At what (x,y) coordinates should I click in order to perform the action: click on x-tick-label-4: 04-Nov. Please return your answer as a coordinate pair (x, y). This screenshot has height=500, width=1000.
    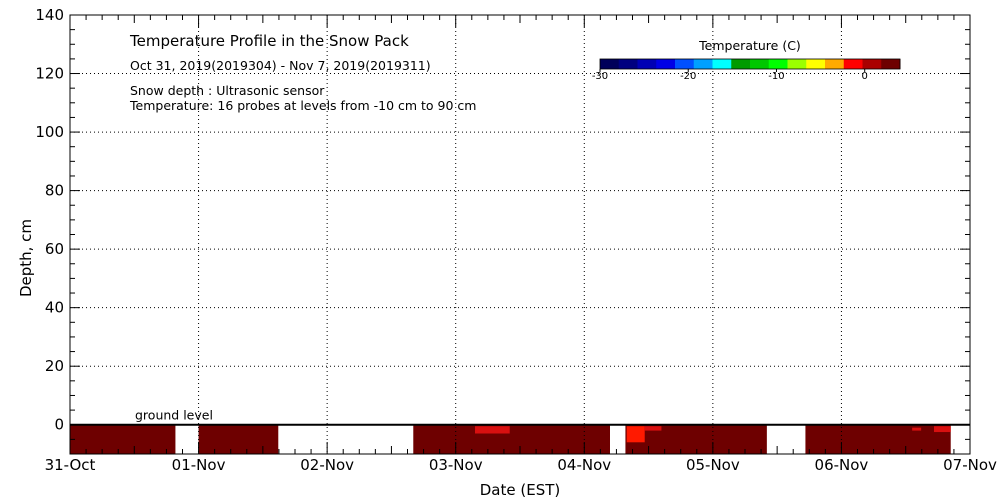
    Looking at the image, I should click on (584, 465).